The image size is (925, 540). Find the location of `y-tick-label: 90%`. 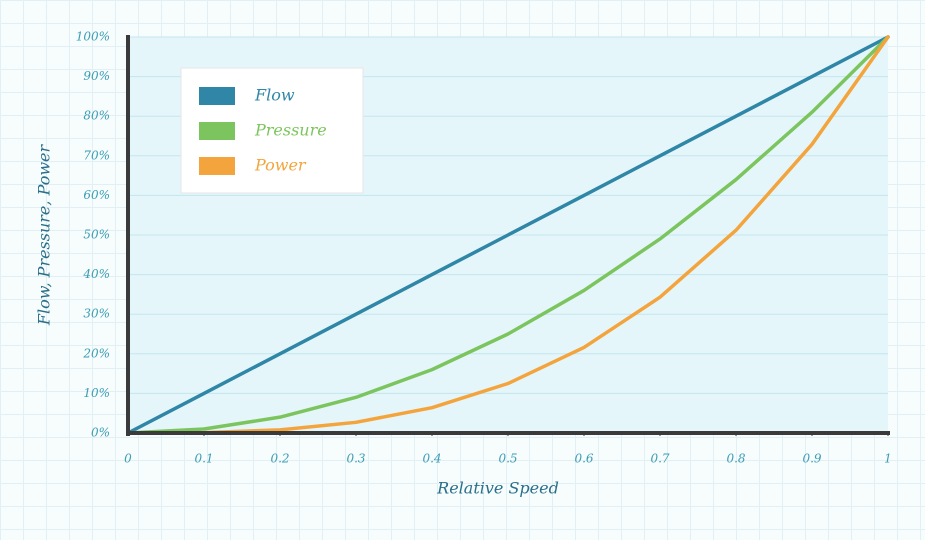

y-tick-label: 90% is located at coordinates (96, 76).